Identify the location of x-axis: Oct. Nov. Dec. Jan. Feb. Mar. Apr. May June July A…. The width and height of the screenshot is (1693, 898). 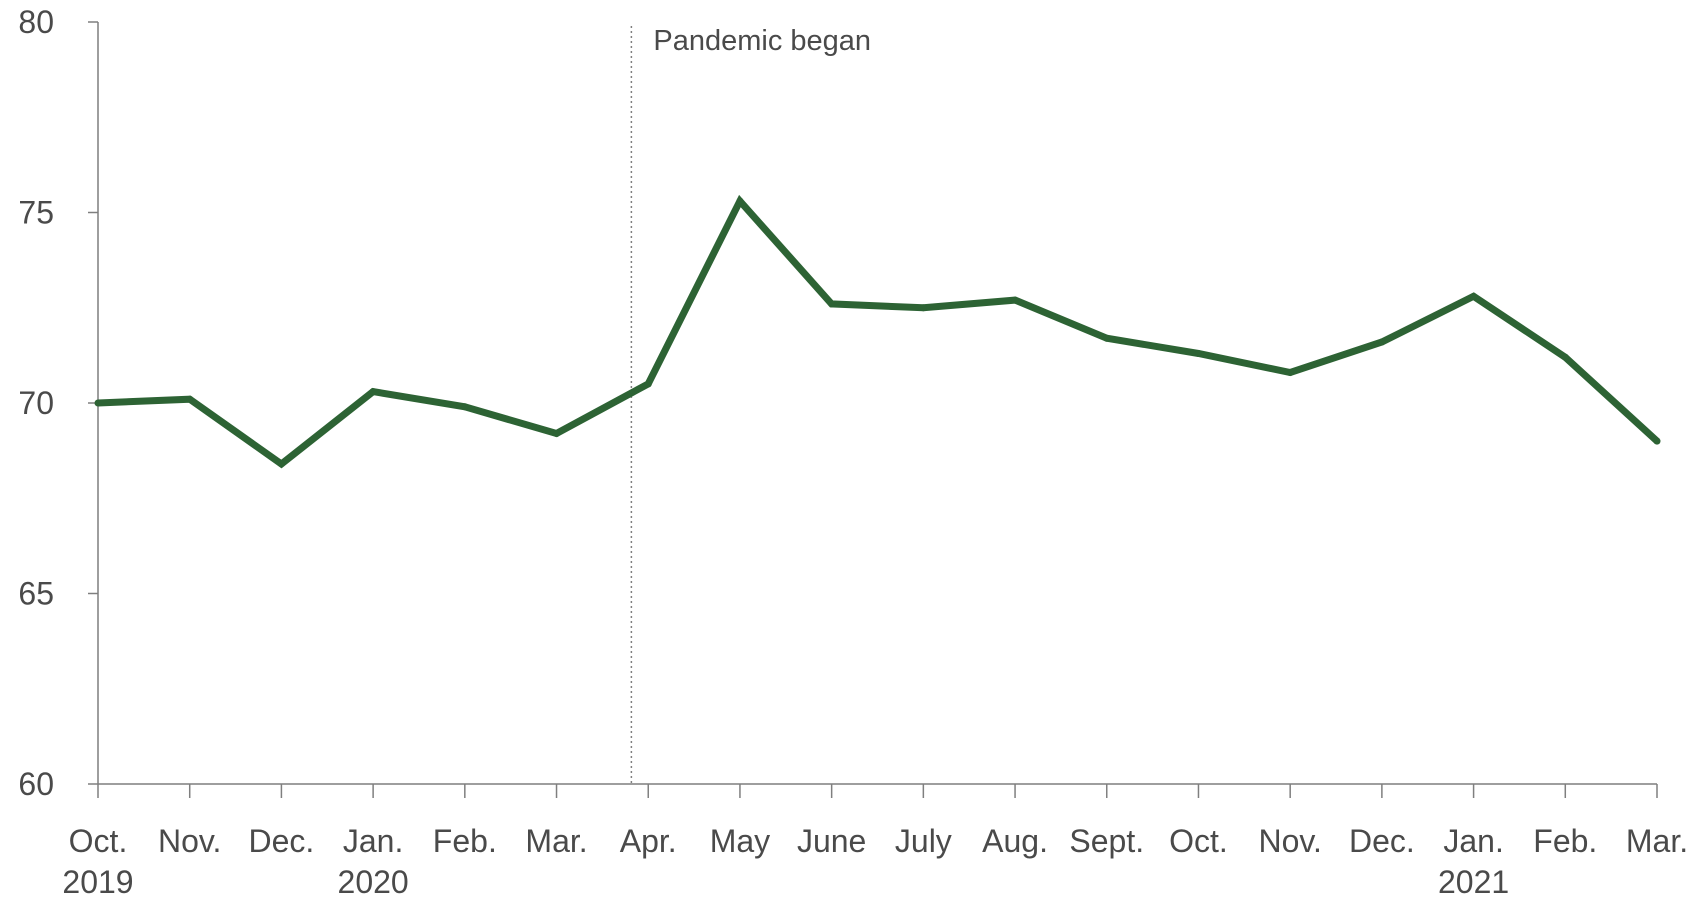
(875, 840).